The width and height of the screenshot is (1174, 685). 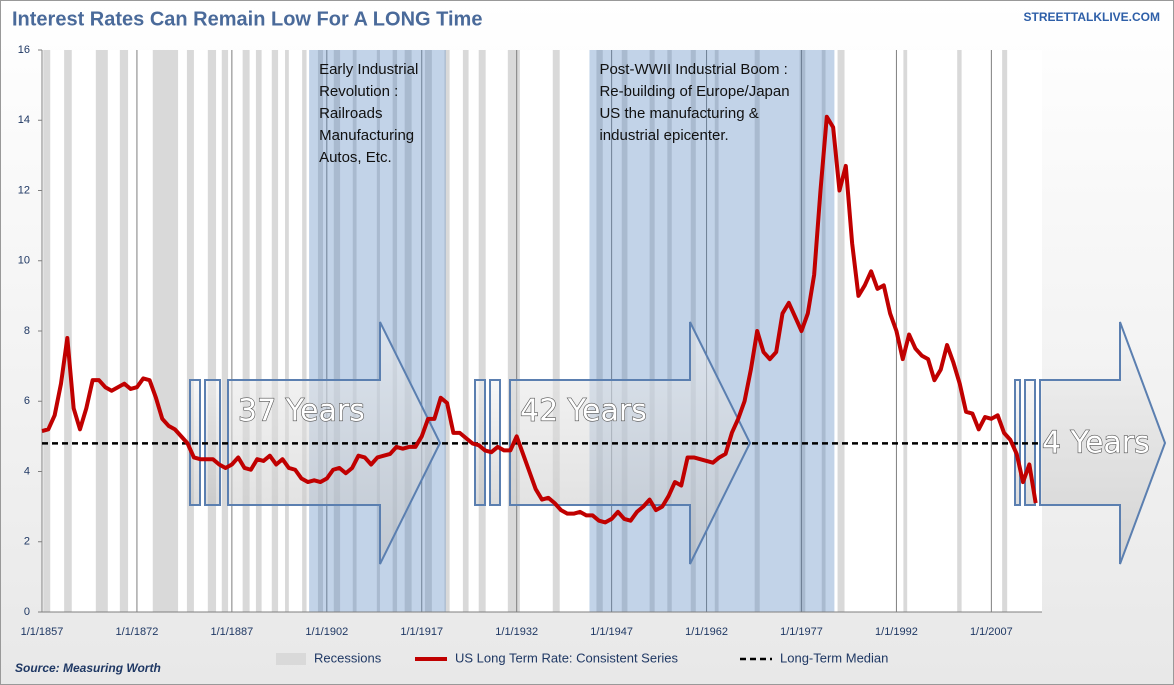 I want to click on era-label: industrial epicenter., so click(x=663, y=135).